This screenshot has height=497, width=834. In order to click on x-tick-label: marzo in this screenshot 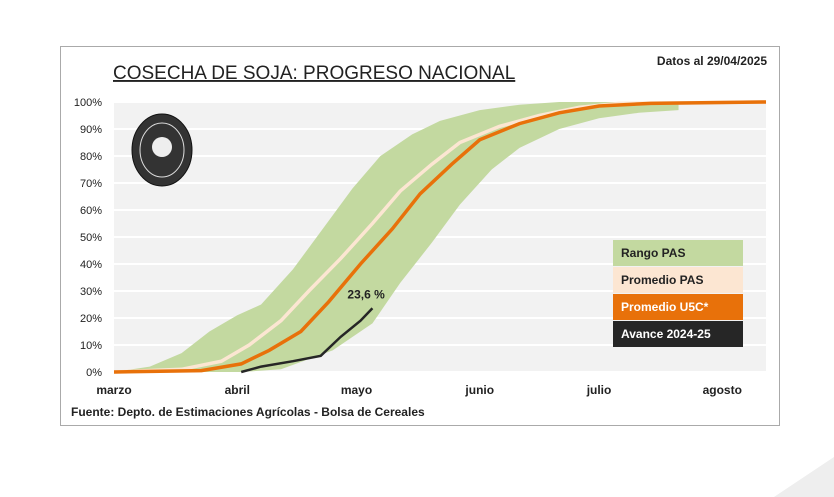, I will do `click(113, 390)`.